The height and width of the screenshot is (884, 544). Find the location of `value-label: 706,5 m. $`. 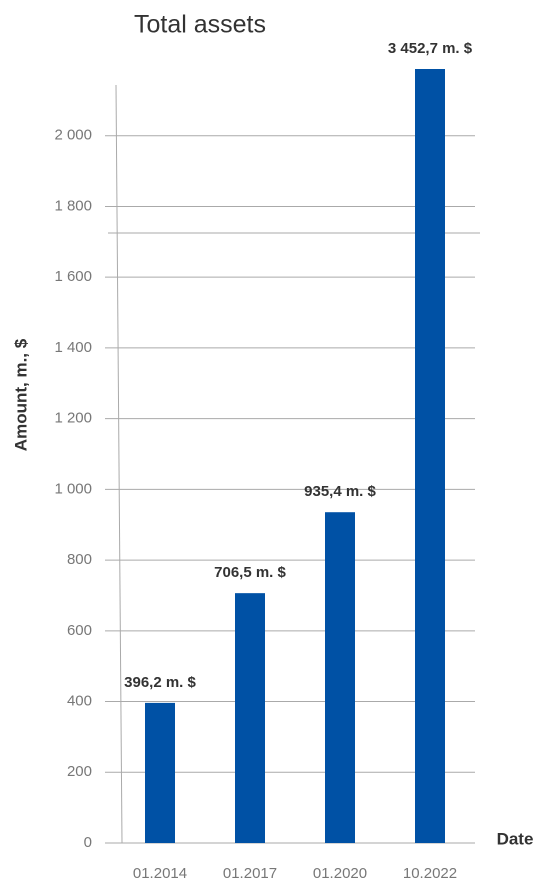

value-label: 706,5 m. $ is located at coordinates (250, 572).